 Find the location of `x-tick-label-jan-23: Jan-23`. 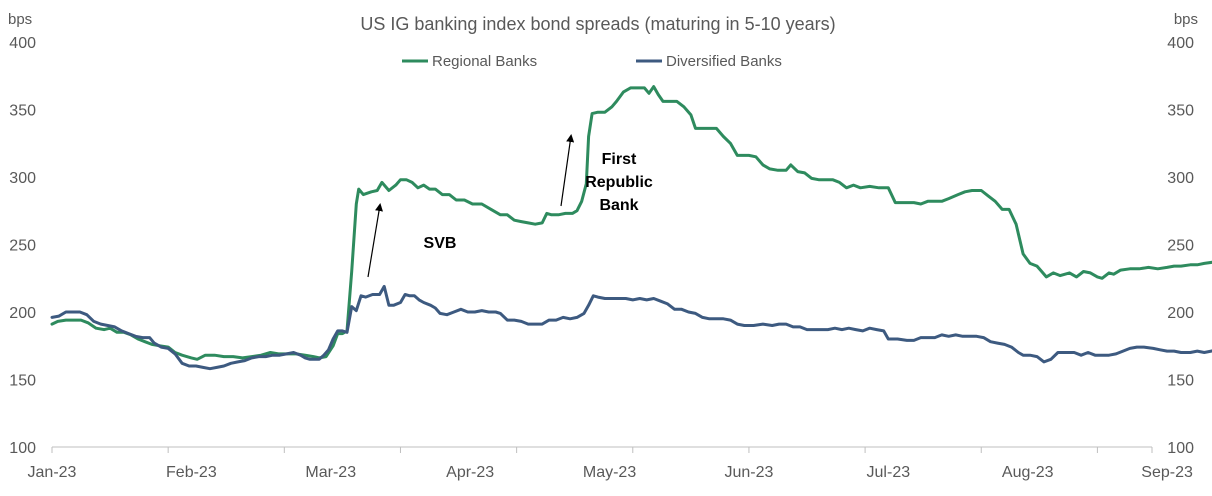

x-tick-label-jan-23: Jan-23 is located at coordinates (52, 472).